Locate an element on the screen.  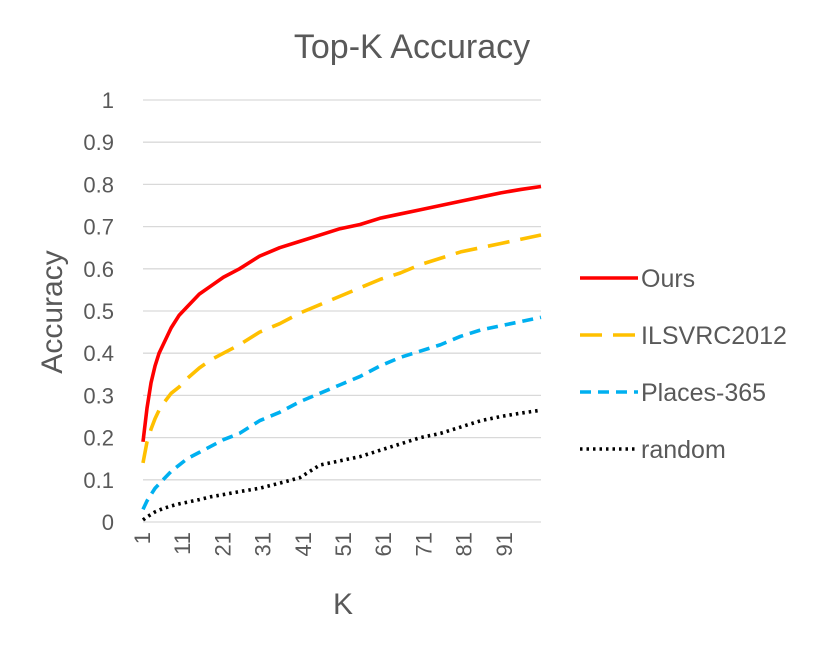
legend-label: ILSVRC2012 is located at coordinates (714, 336).